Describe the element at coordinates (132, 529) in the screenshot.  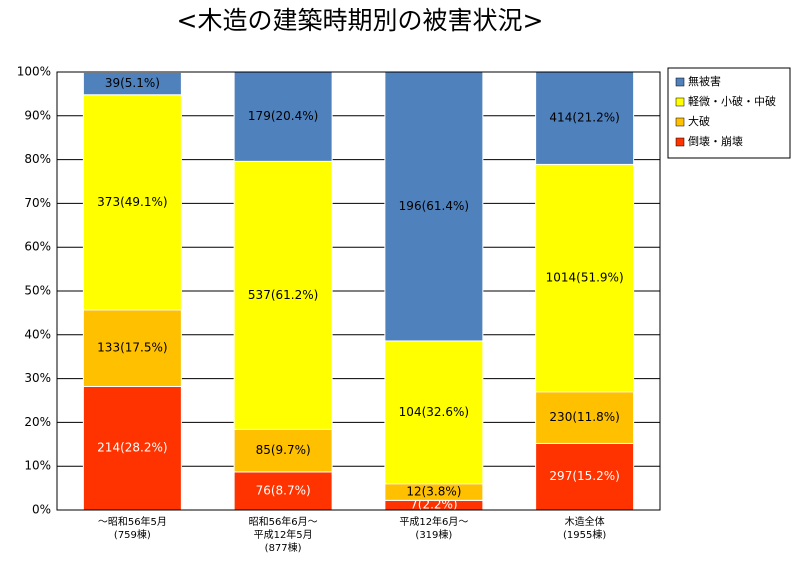
I see `x-tick-label: ～昭和56年5月 (759棟)` at that location.